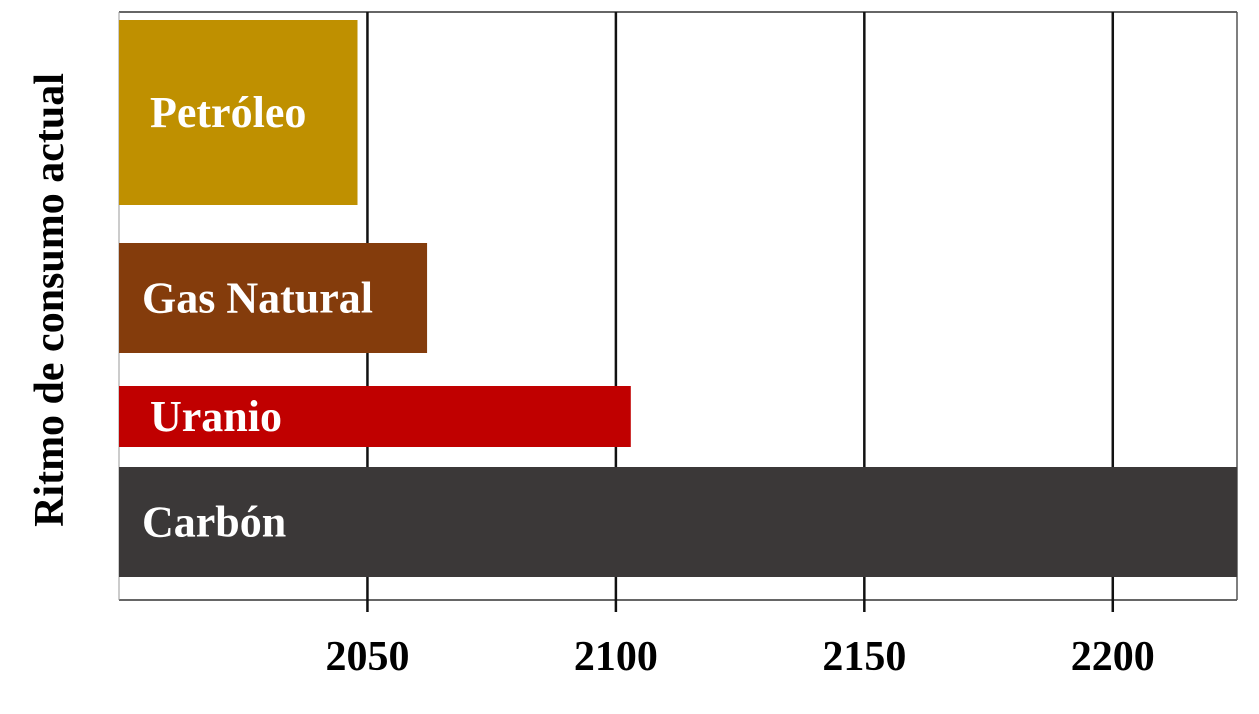  Describe the element at coordinates (214, 522) in the screenshot. I see `bar-label-3: Carbón` at that location.